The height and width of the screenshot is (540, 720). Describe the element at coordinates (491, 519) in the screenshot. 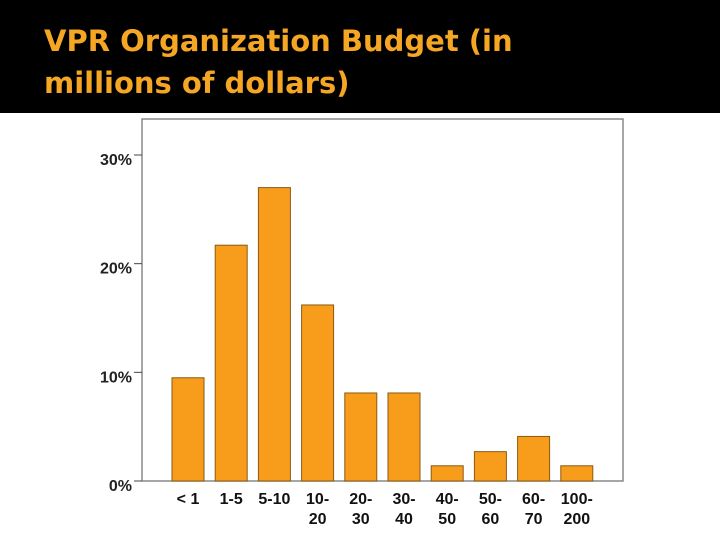

I see `x-tick-label: 60` at that location.